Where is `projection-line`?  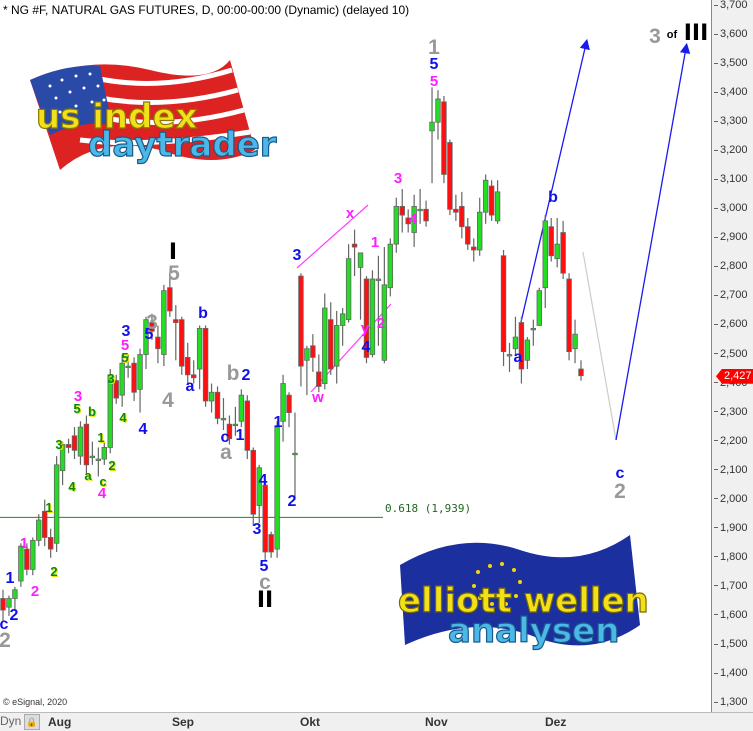 projection-line is located at coordinates (599, 346).